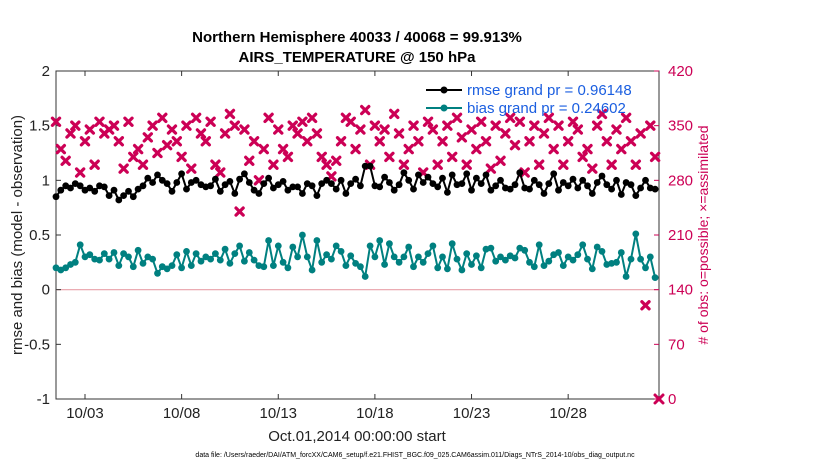  Describe the element at coordinates (676, 344) in the screenshot. I see `y2-tick-label: 70` at that location.